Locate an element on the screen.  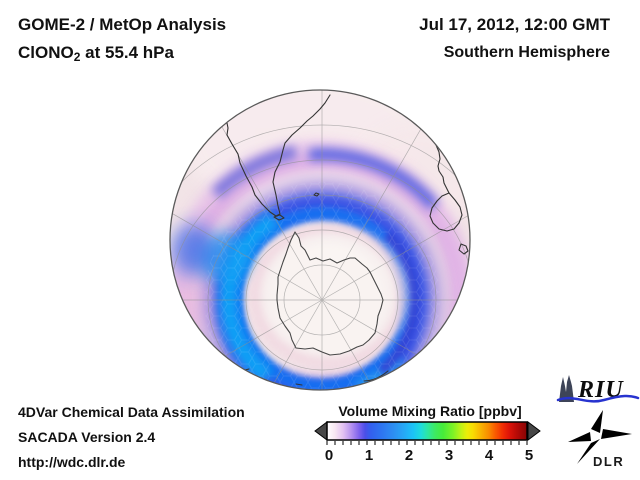
cathedral-icon is located at coordinates (566, 388).